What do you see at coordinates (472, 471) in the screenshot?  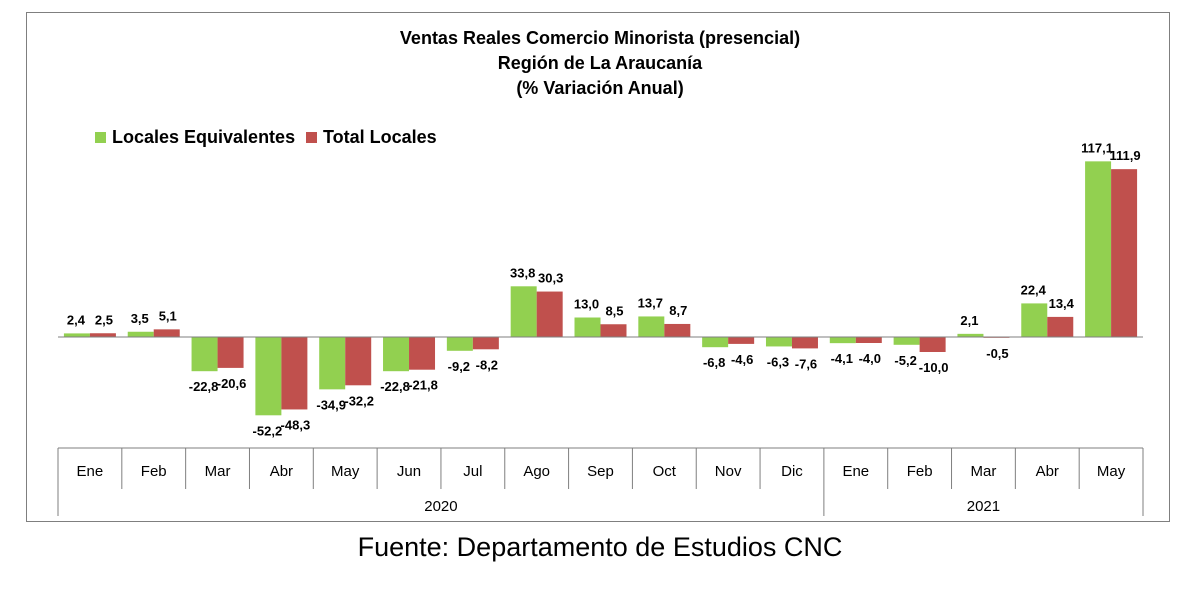 I see `tick-label-6: Jul` at bounding box center [472, 471].